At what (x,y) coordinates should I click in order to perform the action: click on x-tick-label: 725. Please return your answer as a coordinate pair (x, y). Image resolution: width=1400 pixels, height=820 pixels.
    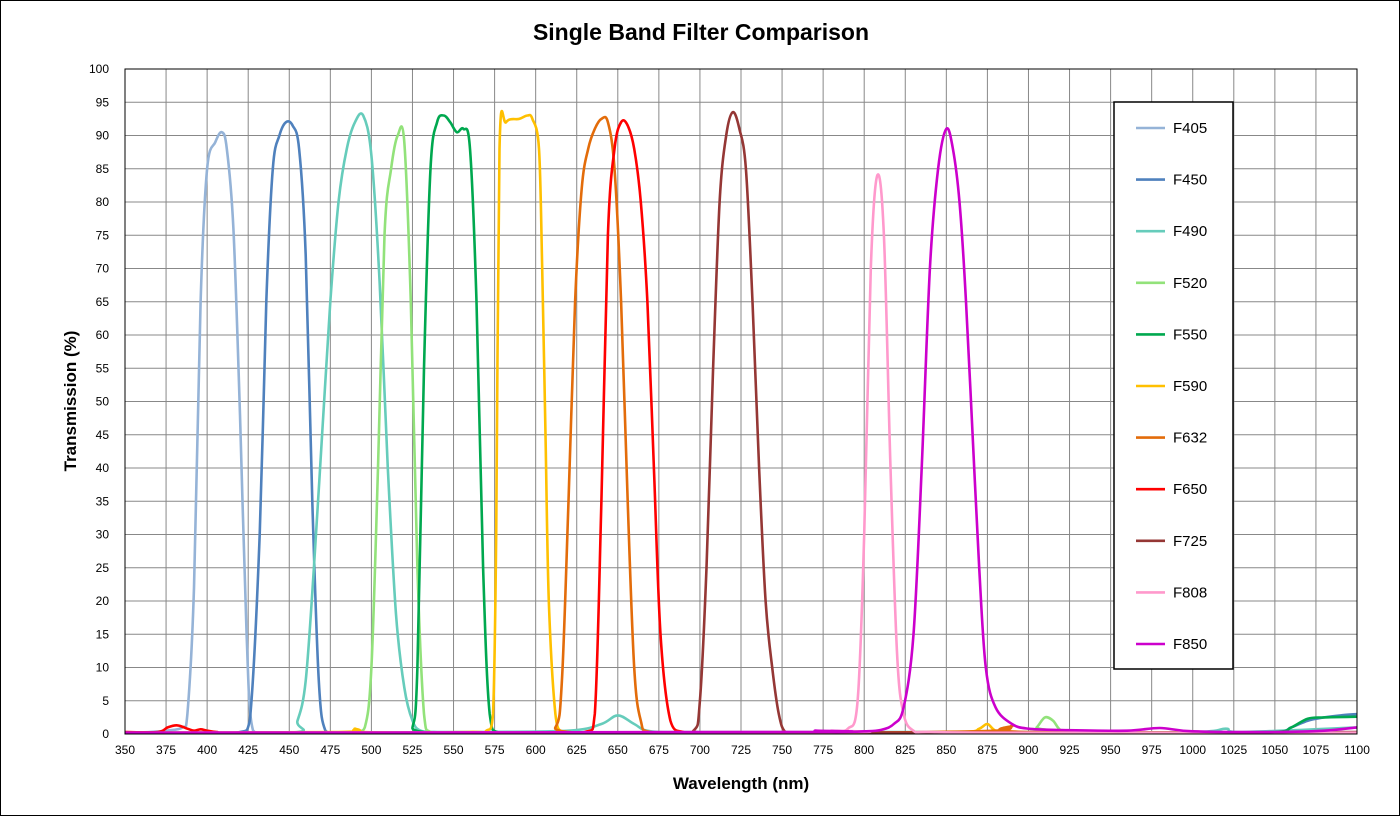
    Looking at the image, I should click on (741, 750).